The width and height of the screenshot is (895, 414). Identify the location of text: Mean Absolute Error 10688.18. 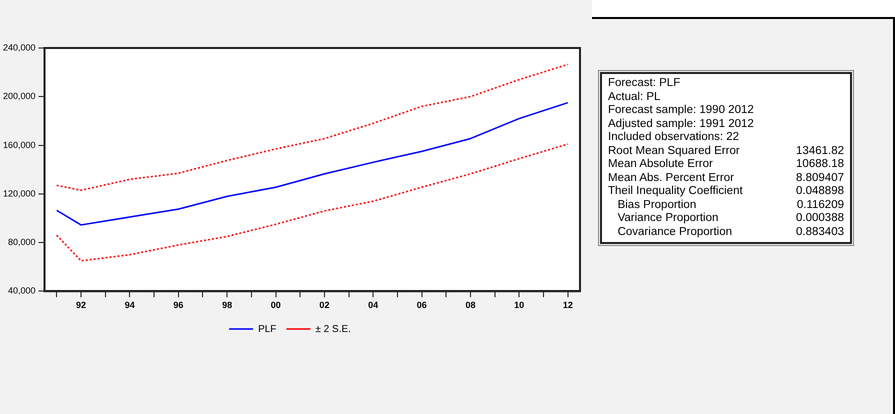
(726, 164).